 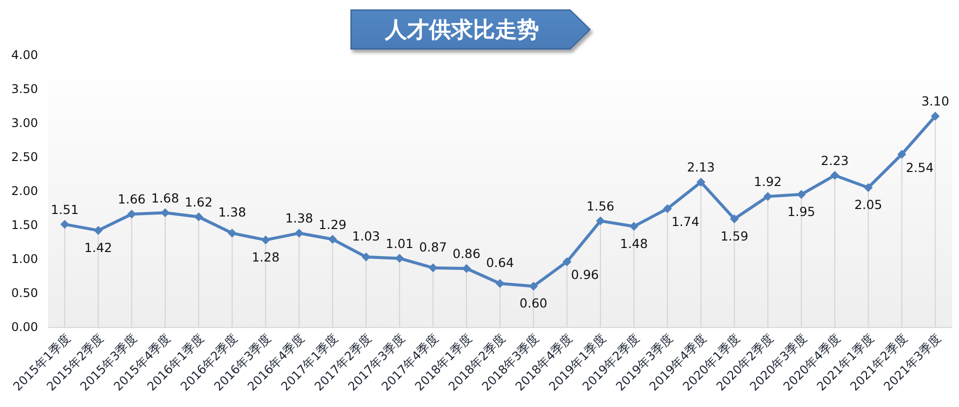 I want to click on data-label: 1.68, so click(x=165, y=198).